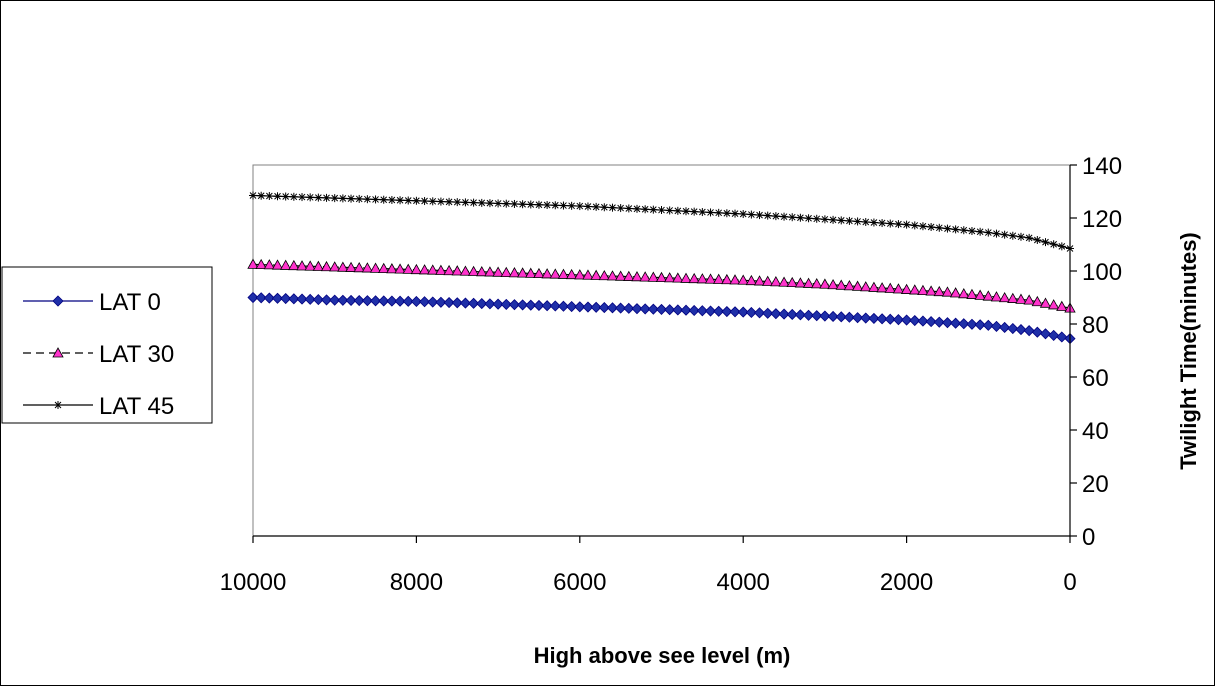  What do you see at coordinates (253, 582) in the screenshot?
I see `x-tick-label: 10000` at bounding box center [253, 582].